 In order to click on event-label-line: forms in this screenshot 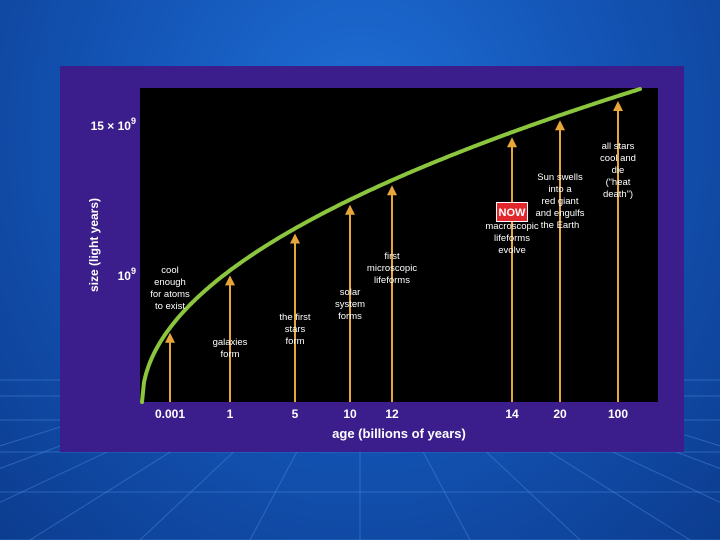, I will do `click(350, 316)`.